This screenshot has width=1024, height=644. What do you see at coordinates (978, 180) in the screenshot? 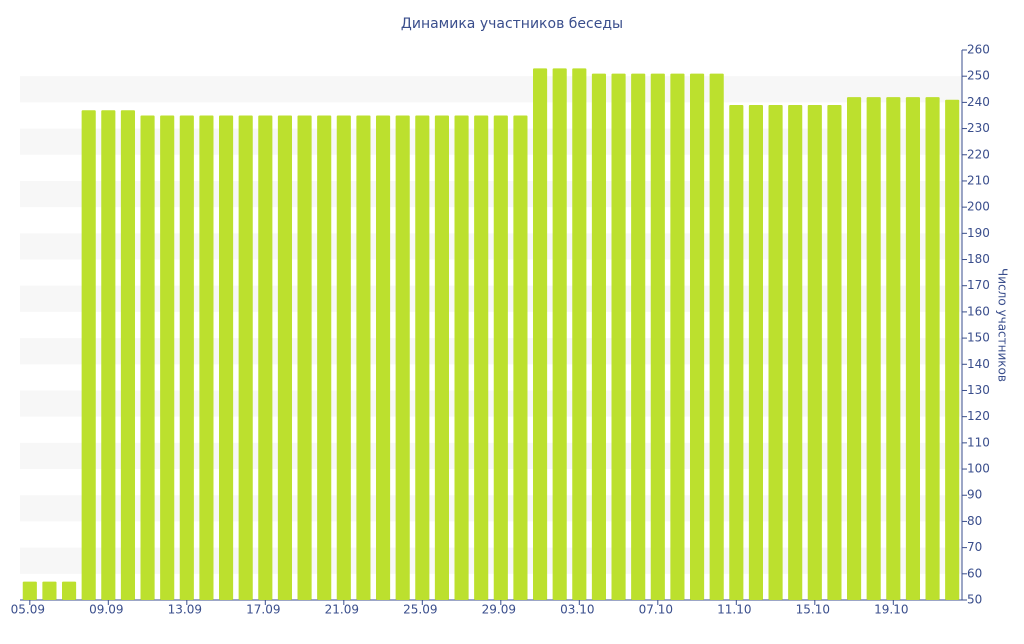
I see `y-tick-label: 210` at bounding box center [978, 180].